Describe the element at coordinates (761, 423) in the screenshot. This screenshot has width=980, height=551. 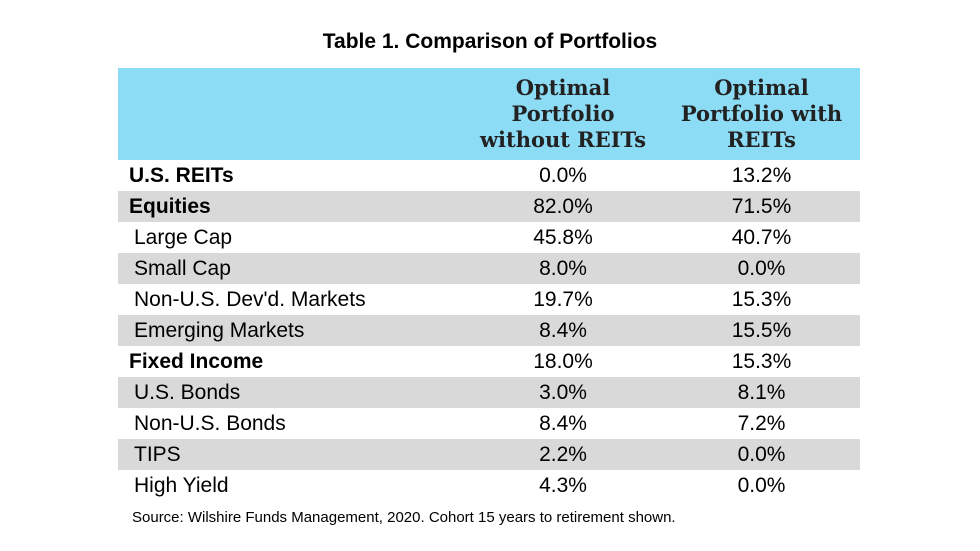
I see `value-with-reits: 7.2%` at that location.